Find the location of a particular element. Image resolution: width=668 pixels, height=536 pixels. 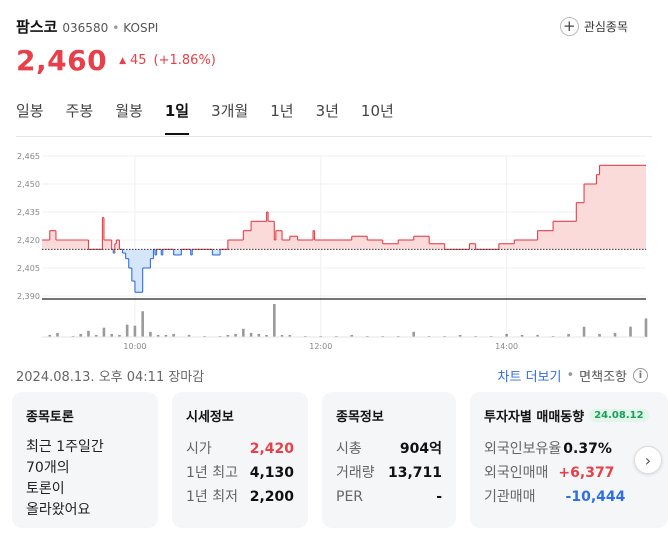

row-label: 외국인보유율 is located at coordinates (523, 449).